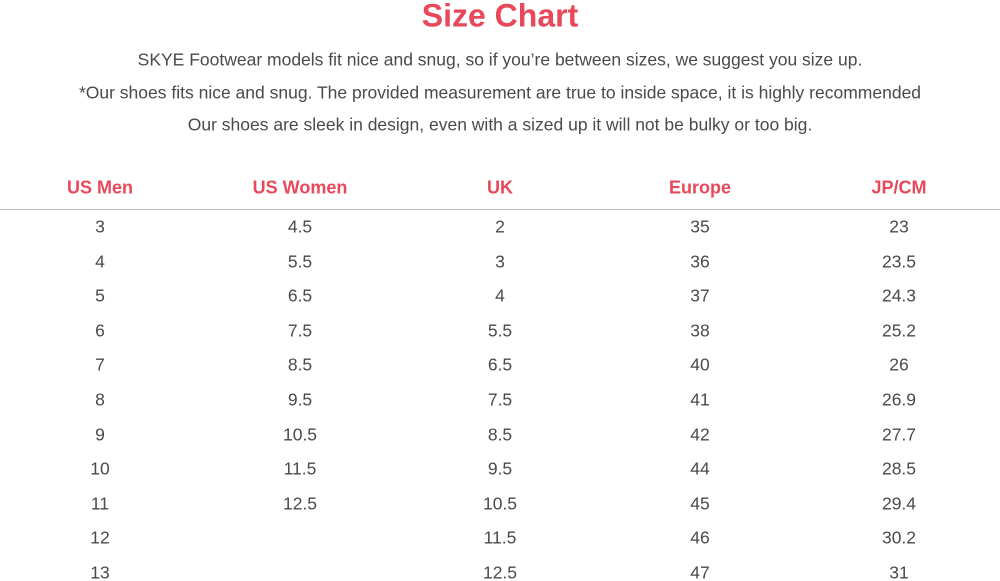 This screenshot has width=1000, height=581. What do you see at coordinates (100, 364) in the screenshot?
I see `table-cell: 7` at bounding box center [100, 364].